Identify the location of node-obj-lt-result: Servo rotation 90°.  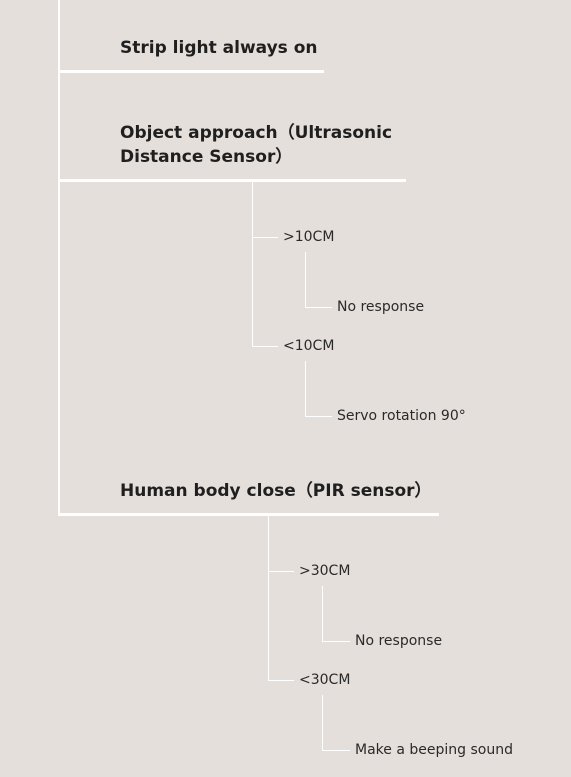
(401, 416).